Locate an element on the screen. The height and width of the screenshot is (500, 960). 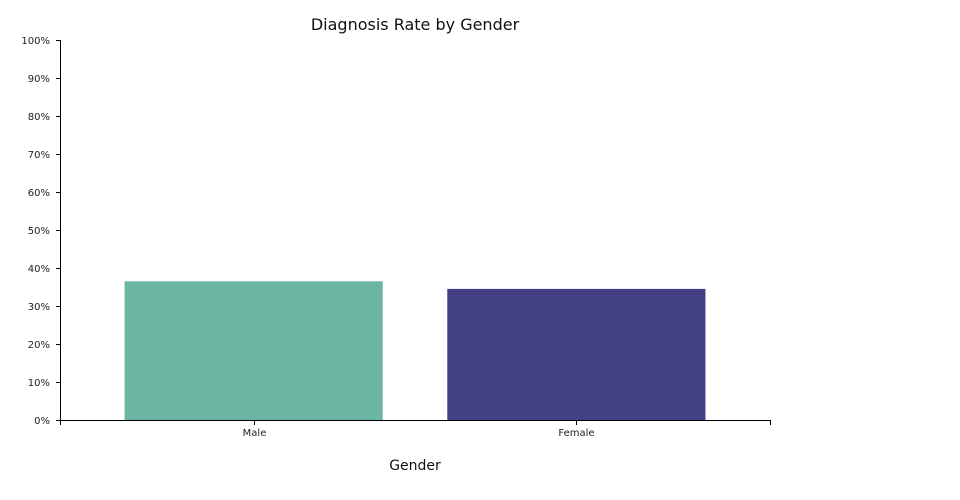
x-axis-title: Gender is located at coordinates (415, 466).